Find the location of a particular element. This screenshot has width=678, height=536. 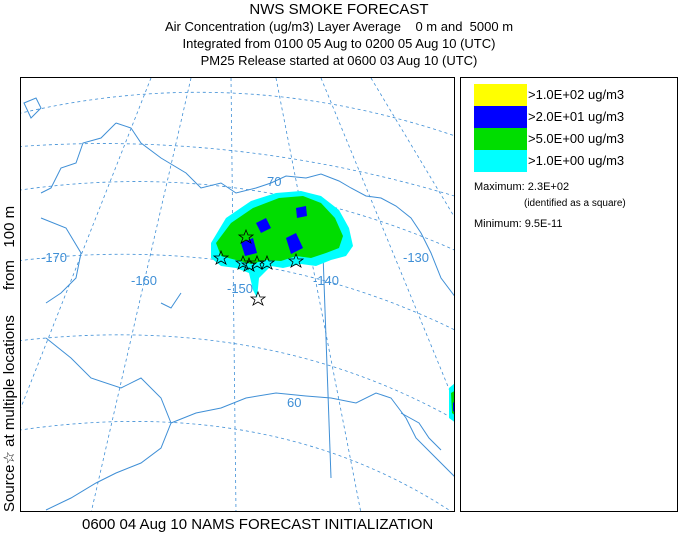

lon-150-label: -150 is located at coordinates (240, 288).